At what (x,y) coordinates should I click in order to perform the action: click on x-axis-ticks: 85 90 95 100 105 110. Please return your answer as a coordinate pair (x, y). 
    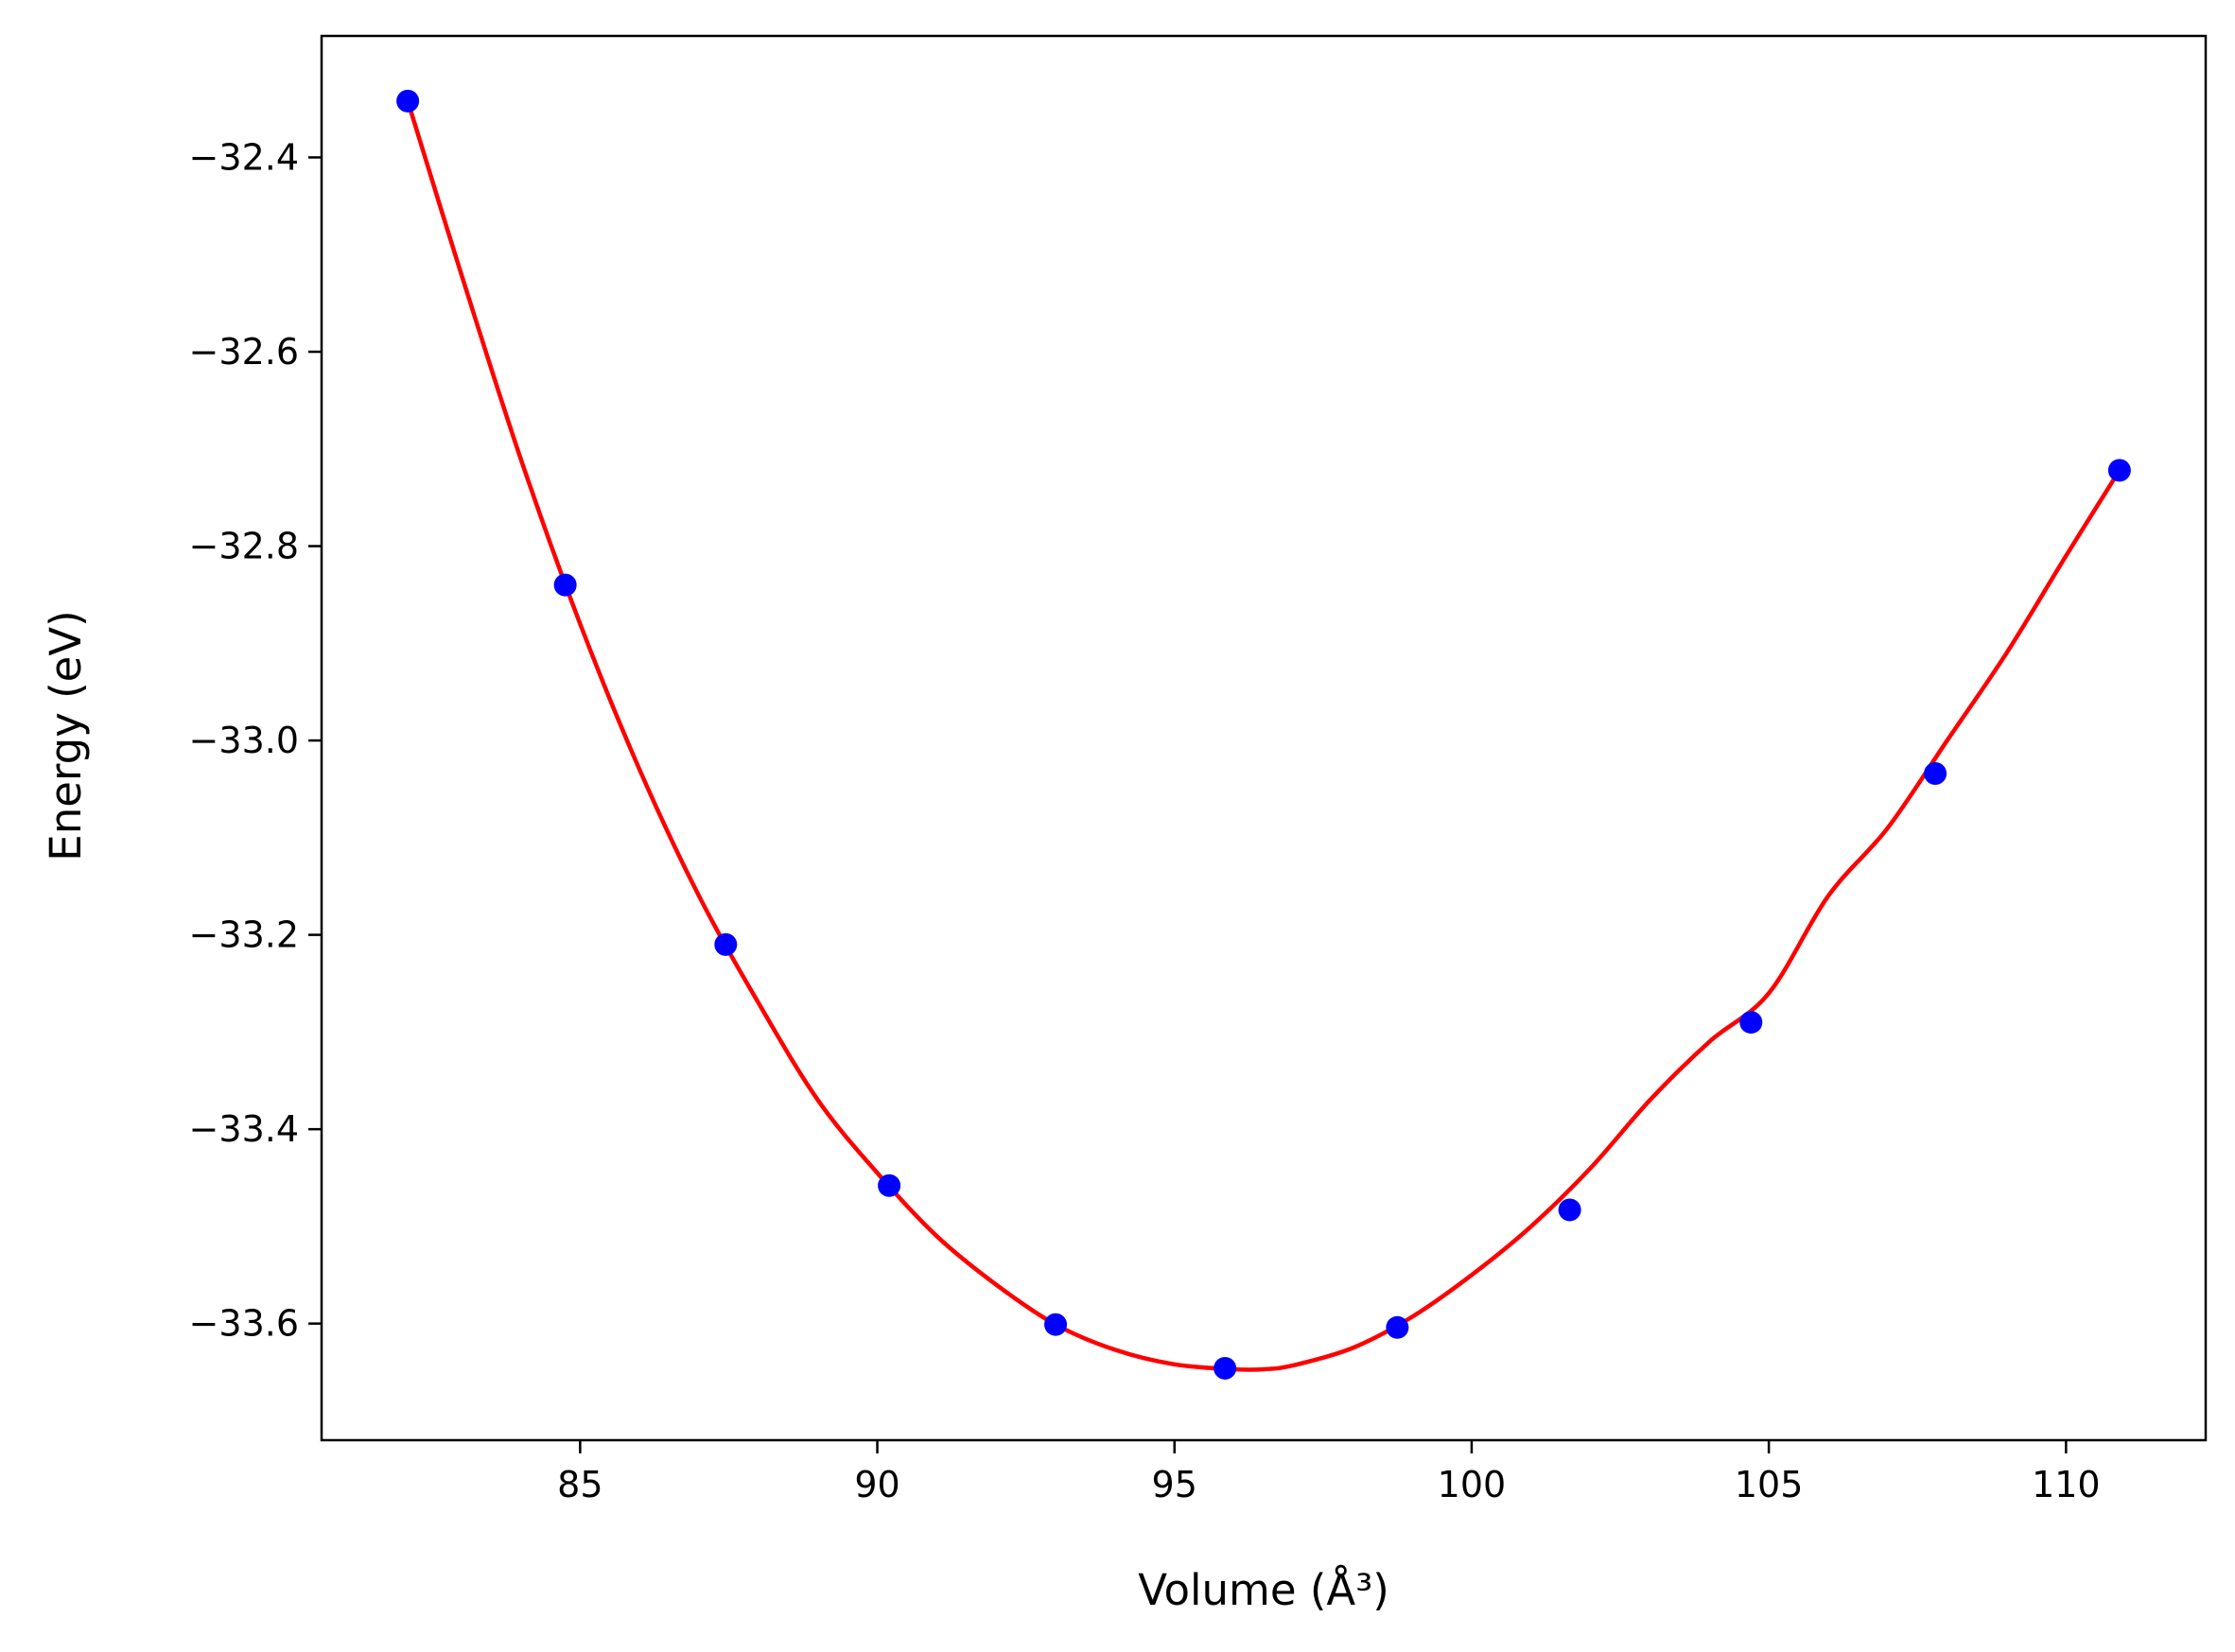
    Looking at the image, I should click on (1329, 1473).